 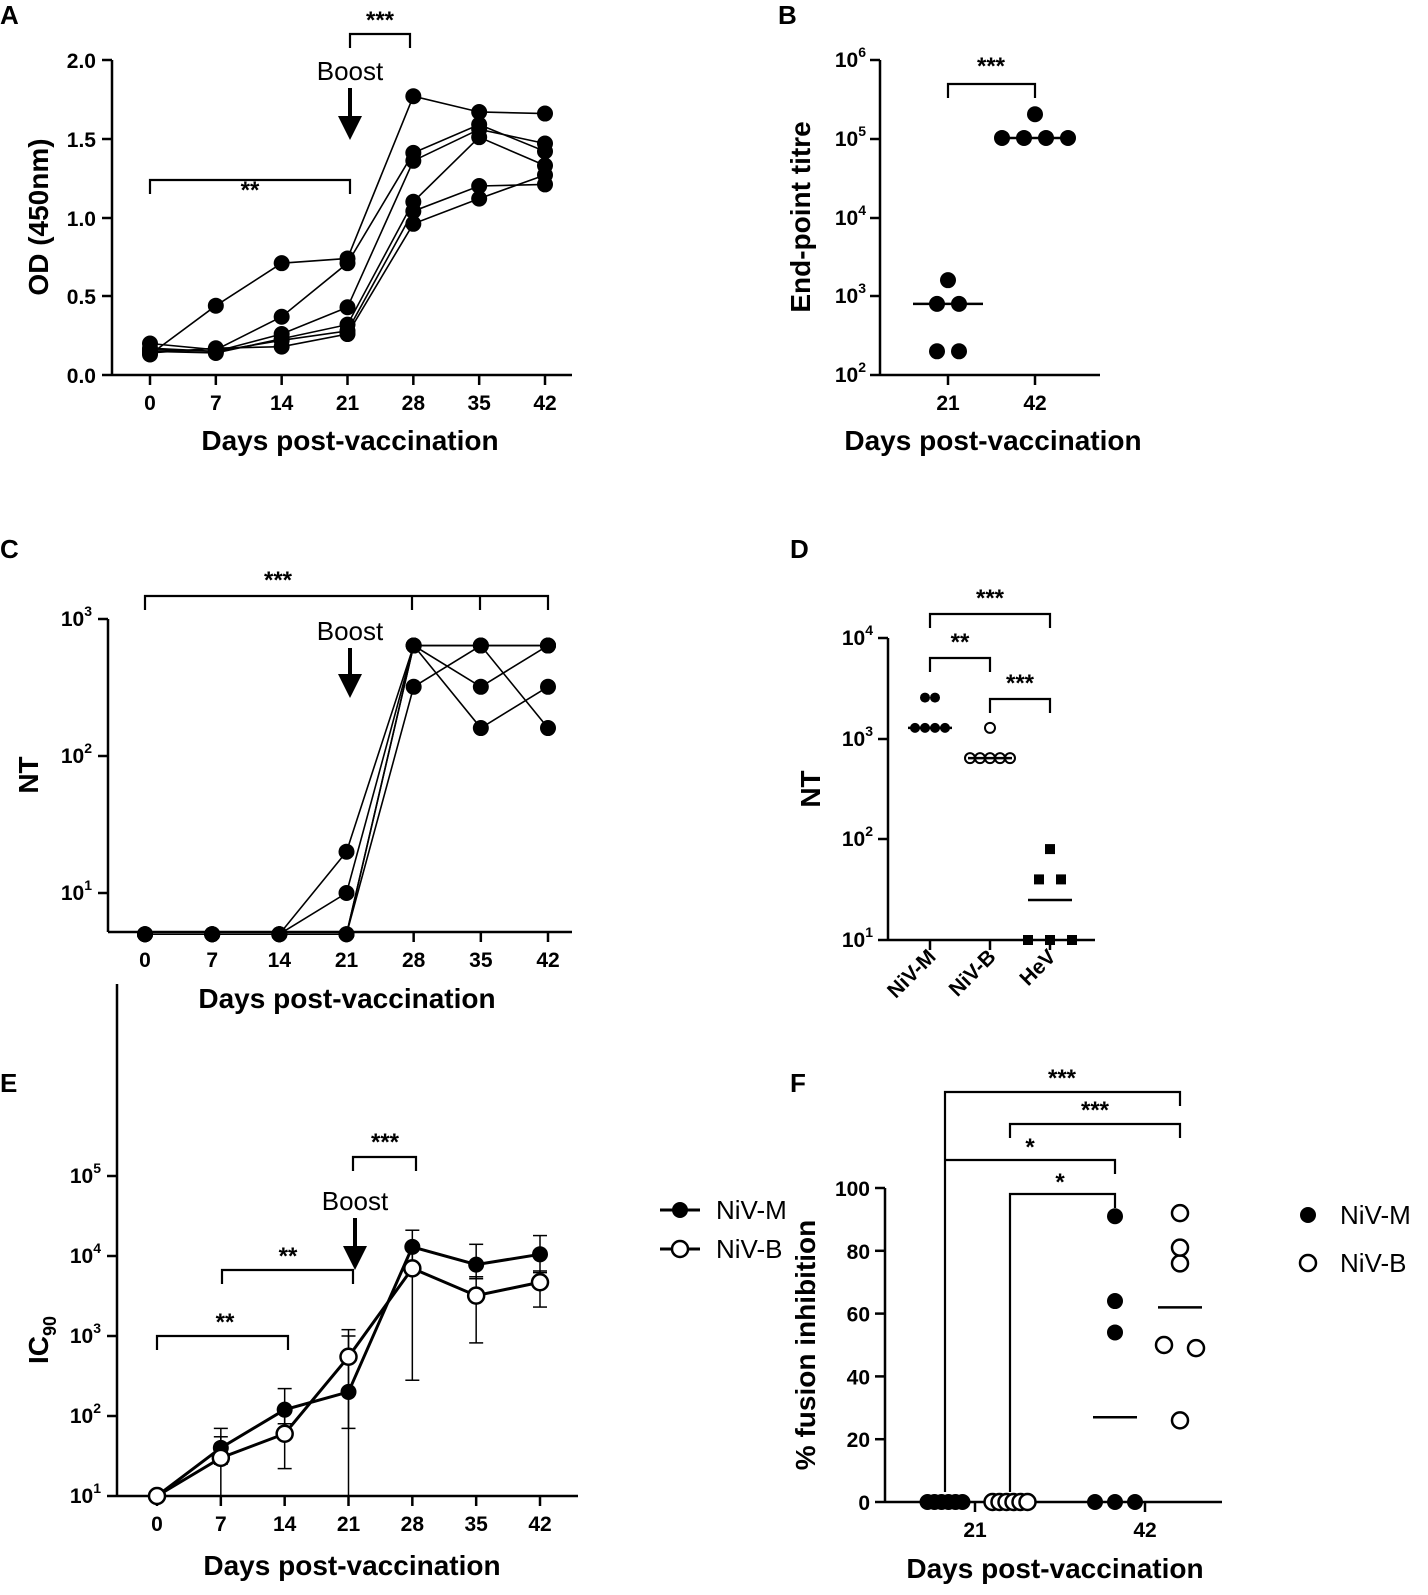 What do you see at coordinates (852, 1189) in the screenshot?
I see `f-y-tick-label: 100` at bounding box center [852, 1189].